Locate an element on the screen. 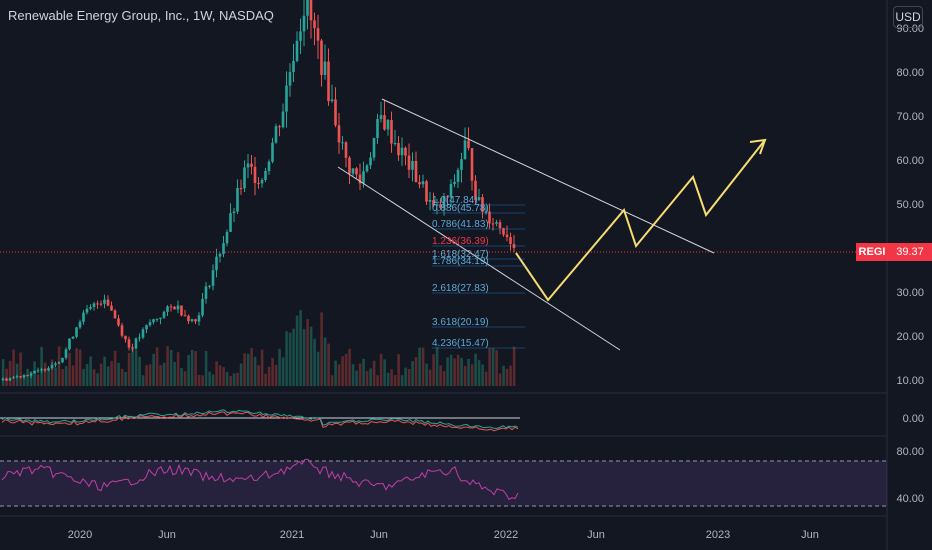 The image size is (932, 550). price-tick-label: 70.00 is located at coordinates (910, 117).